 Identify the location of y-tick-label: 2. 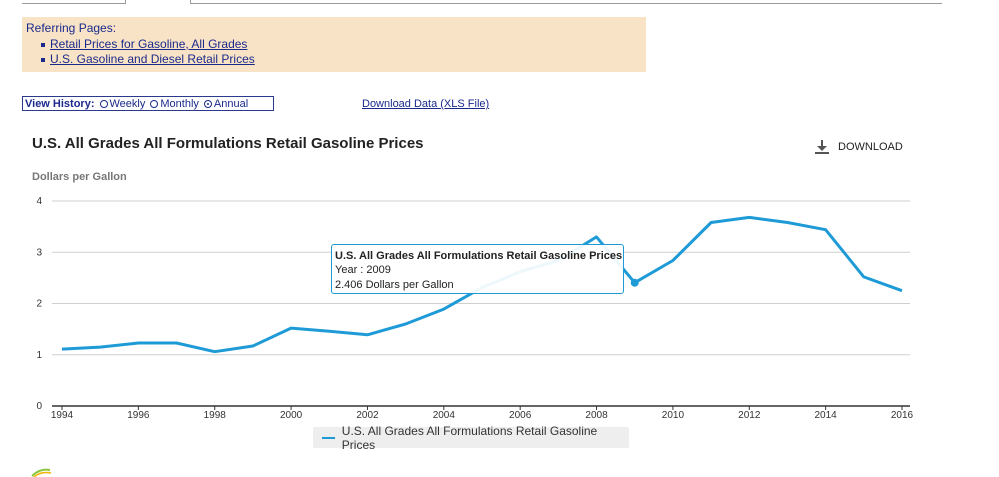
(39, 304).